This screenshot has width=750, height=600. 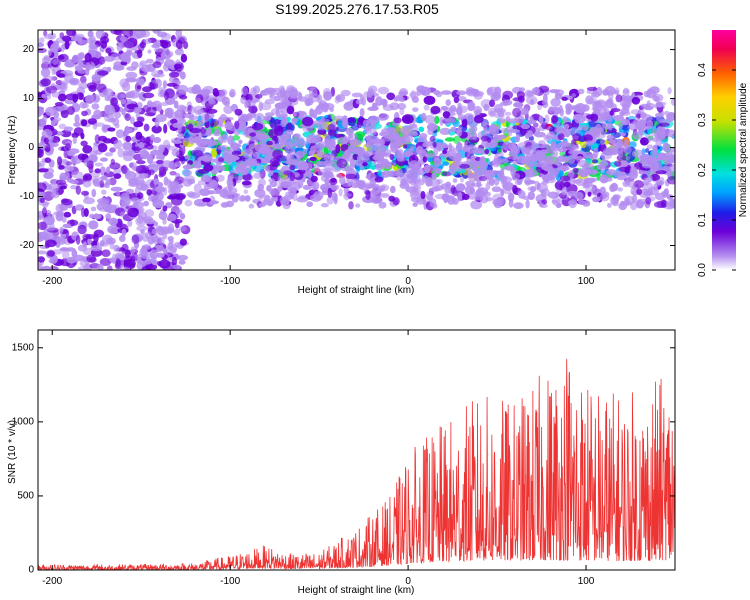 What do you see at coordinates (23, 347) in the screenshot?
I see `y-tick-label: 1500` at bounding box center [23, 347].